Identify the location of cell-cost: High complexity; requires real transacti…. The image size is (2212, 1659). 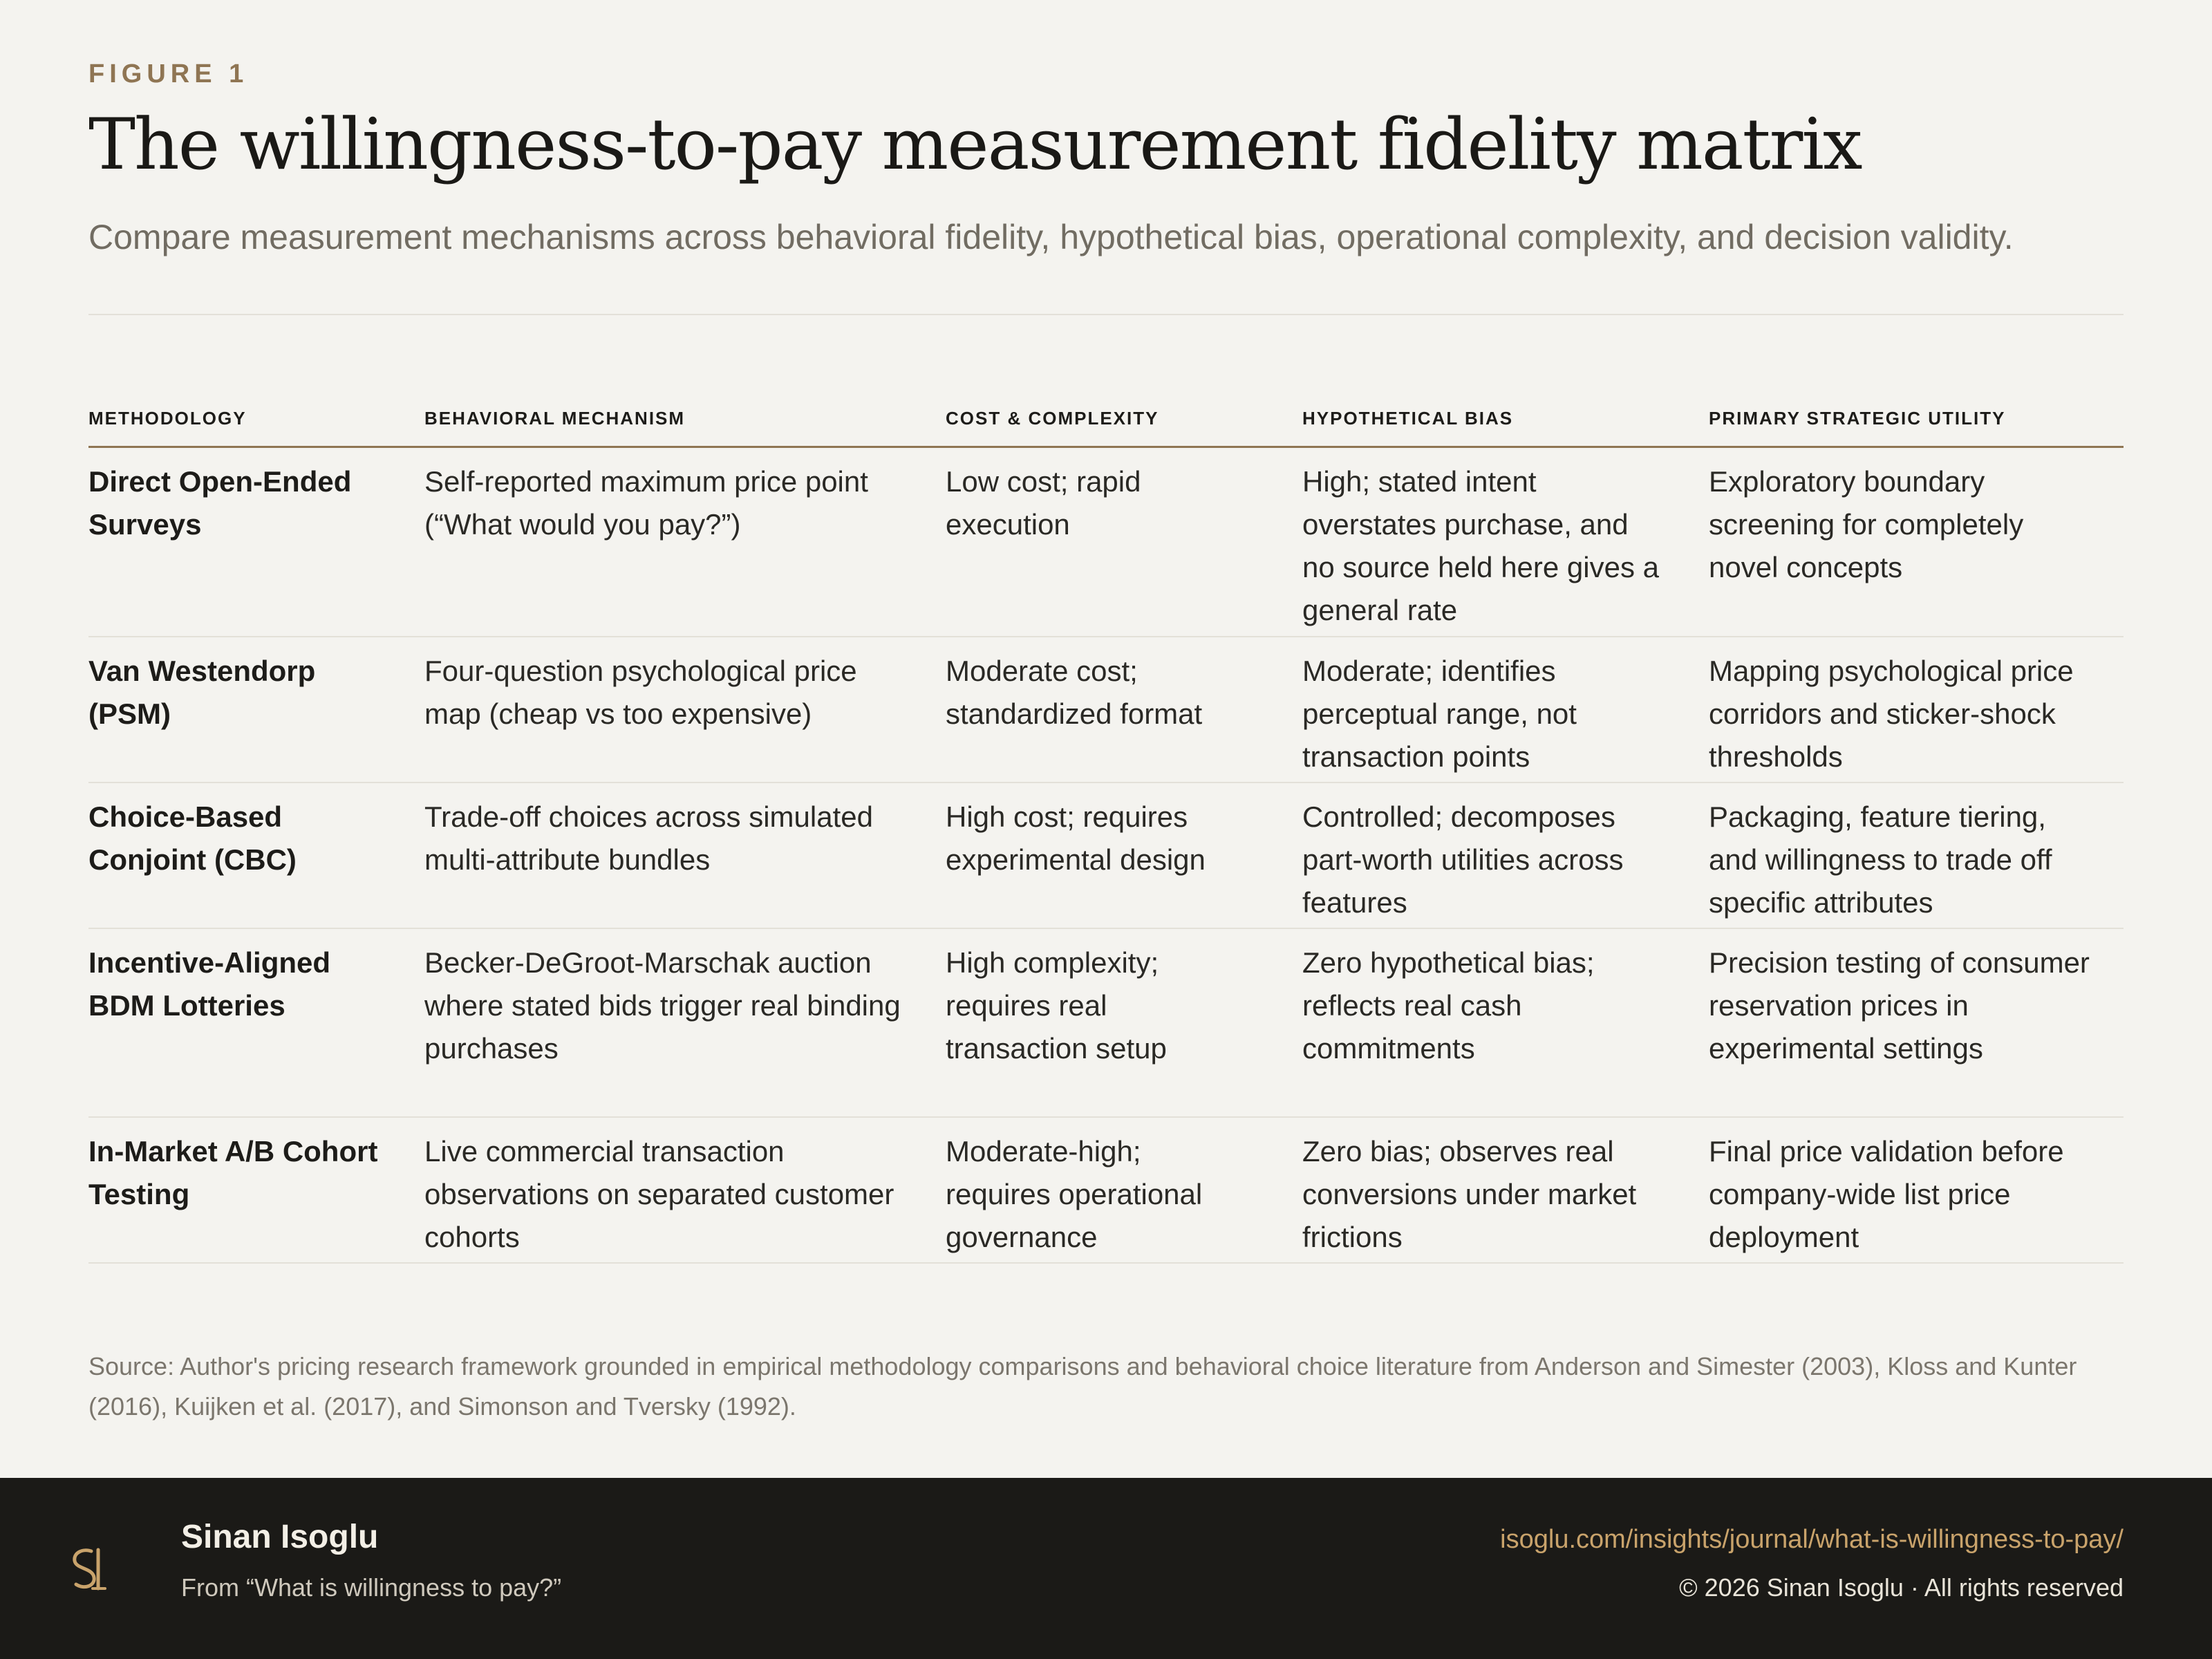
(1056, 1006).